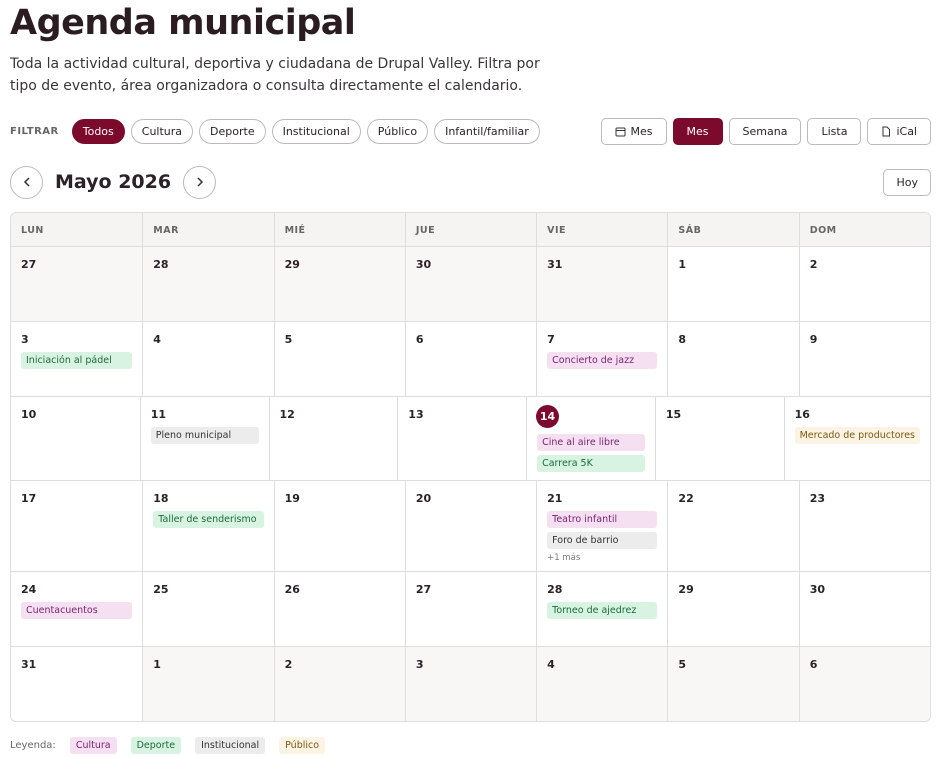  Describe the element at coordinates (161, 498) in the screenshot. I see `day-number: 18` at that location.